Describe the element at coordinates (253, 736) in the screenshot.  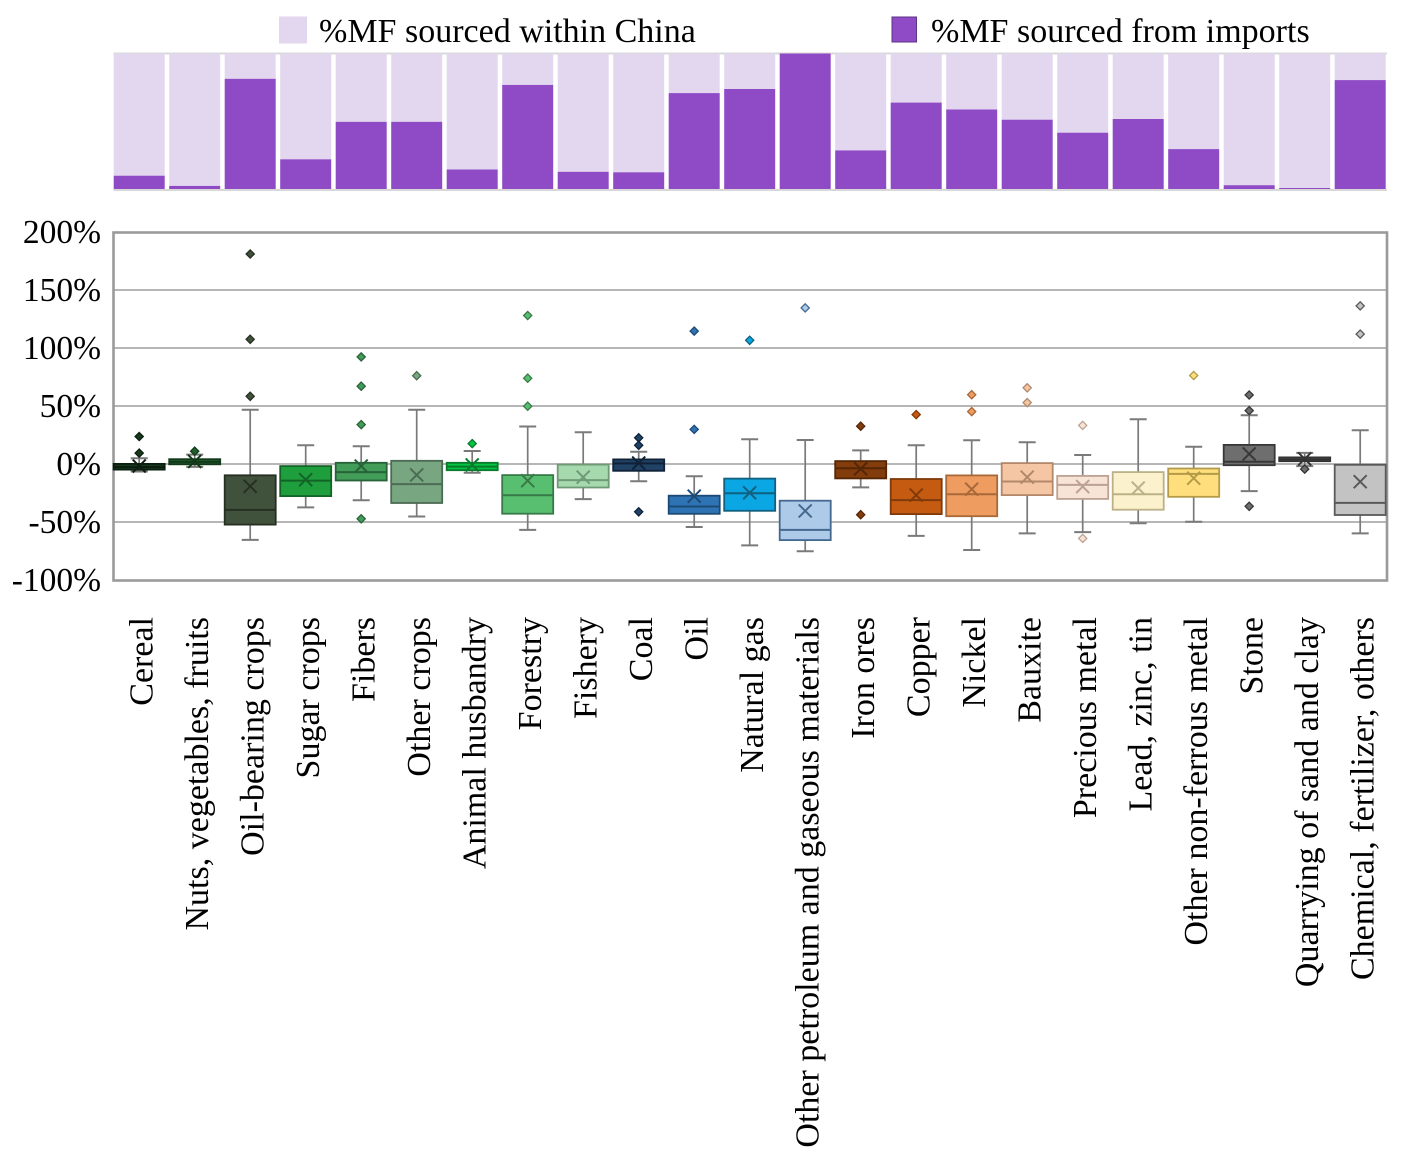
I see `svg-text: Oil-bearing crops` at that location.